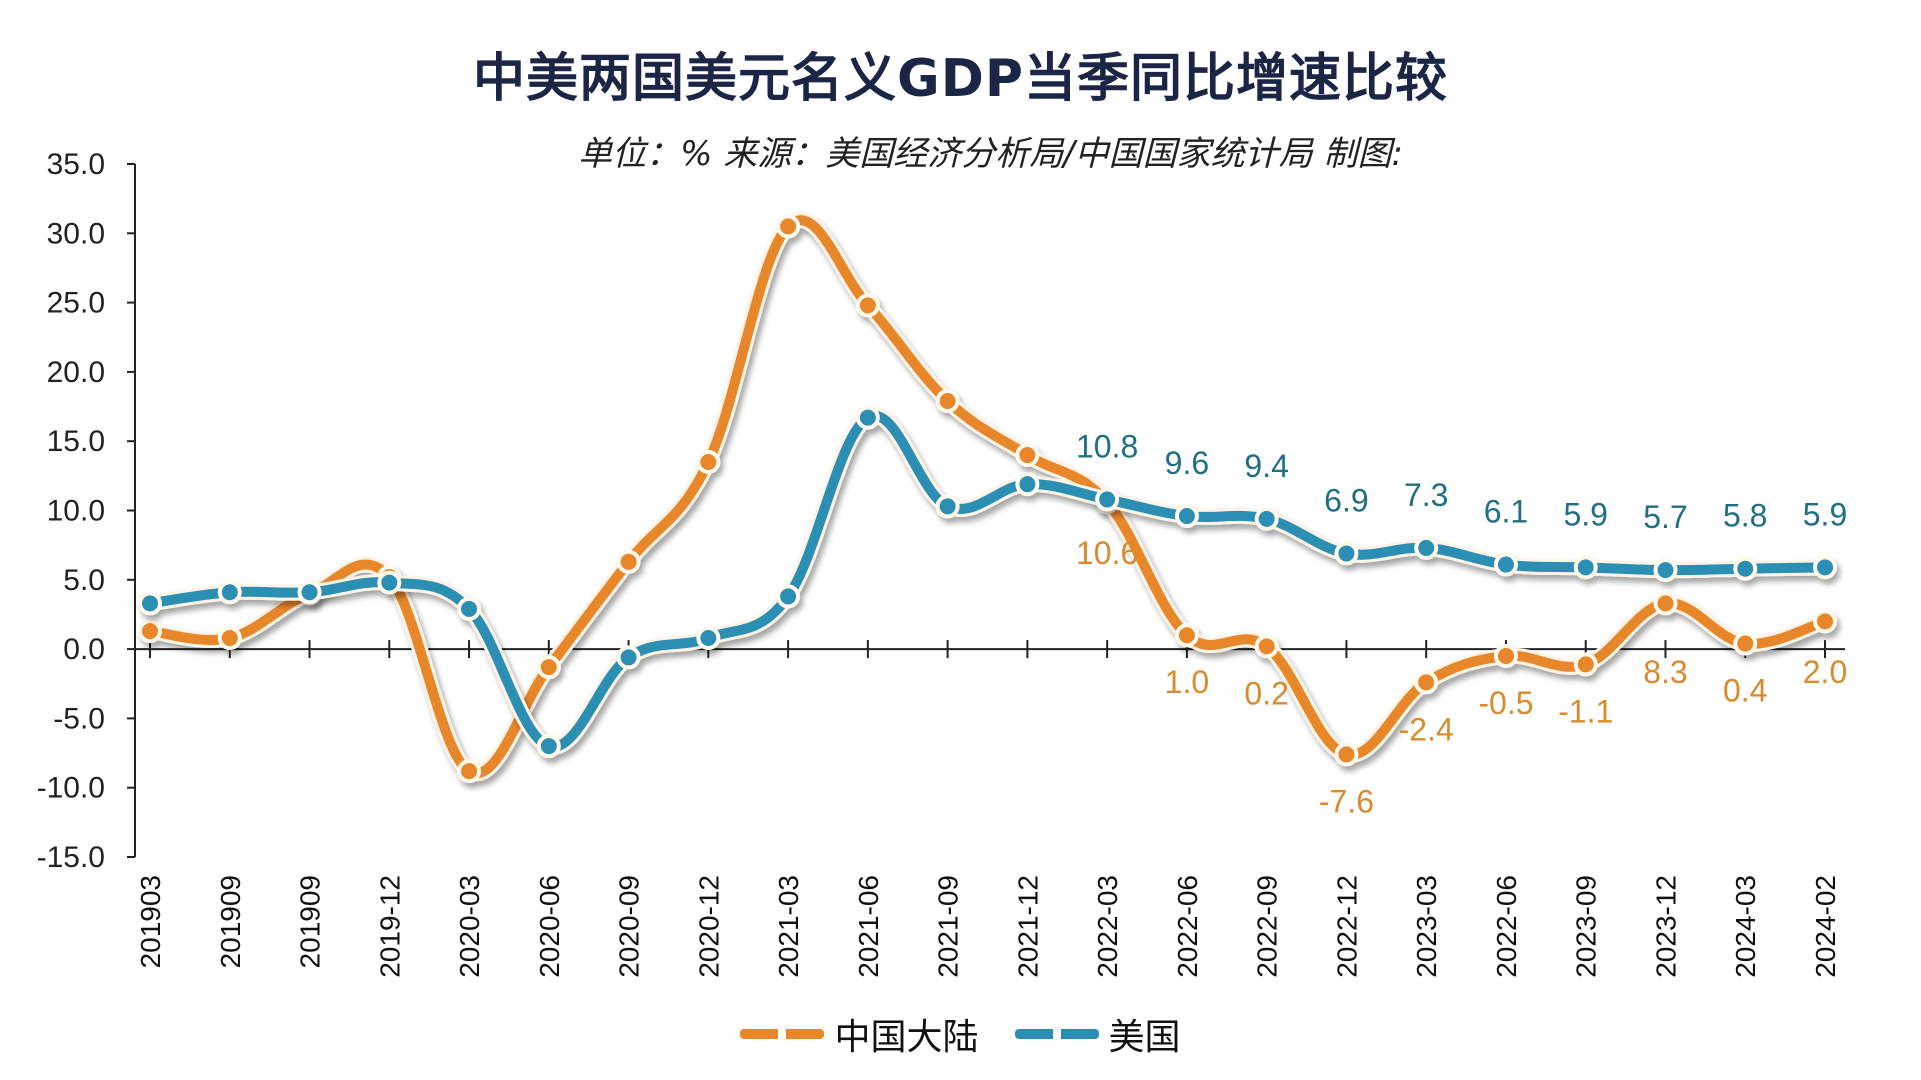  Describe the element at coordinates (549, 926) in the screenshot. I see `x-tick-label: 2020-06` at that location.